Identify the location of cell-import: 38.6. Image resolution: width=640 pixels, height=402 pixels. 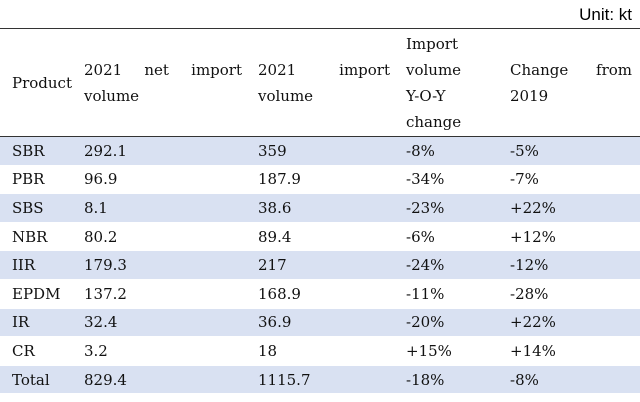
(324, 208).